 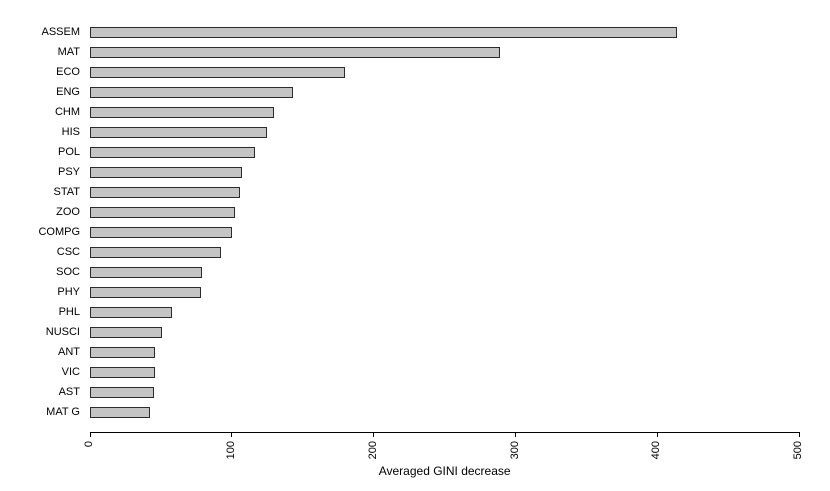 What do you see at coordinates (68, 292) in the screenshot?
I see `category-label: PHY` at bounding box center [68, 292].